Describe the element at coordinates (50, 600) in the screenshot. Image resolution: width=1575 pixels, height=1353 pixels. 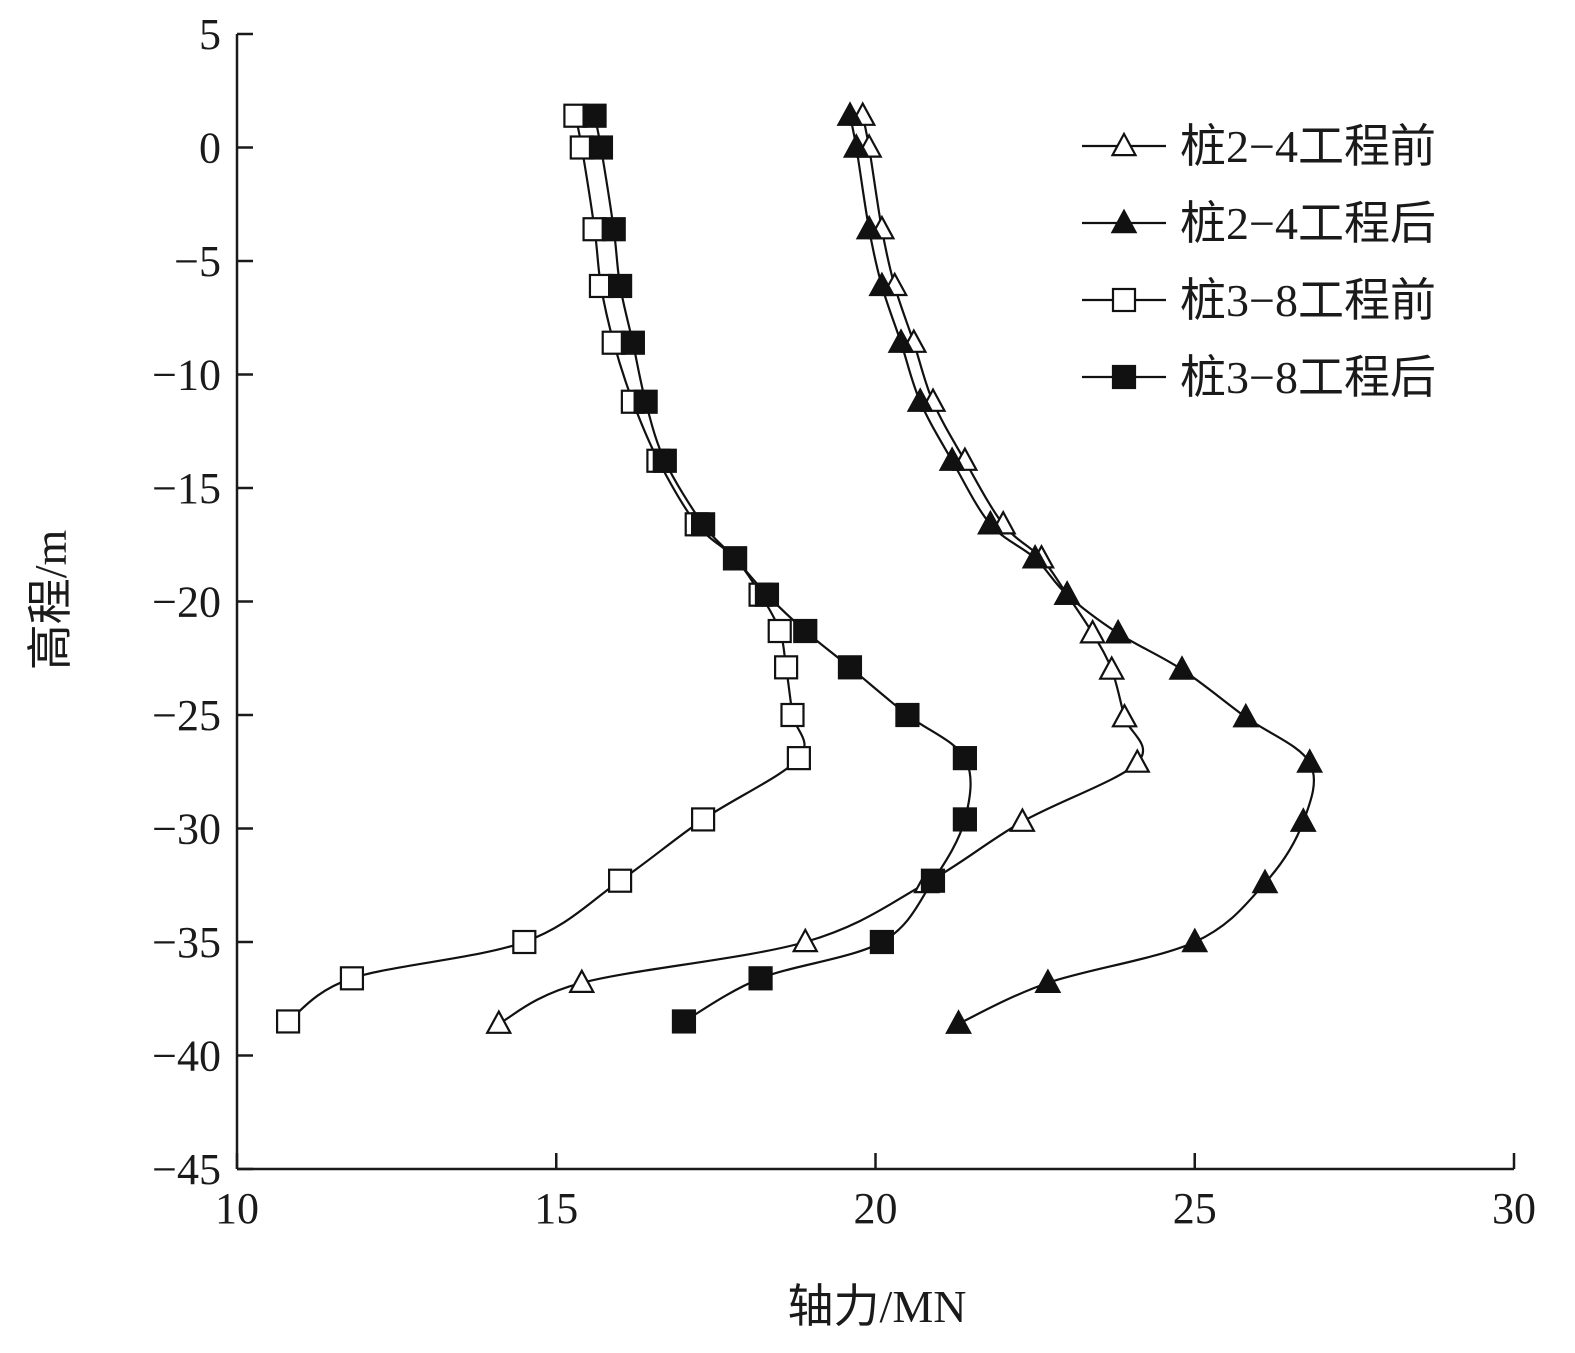
I see `y-axis-title: 高程/m` at that location.